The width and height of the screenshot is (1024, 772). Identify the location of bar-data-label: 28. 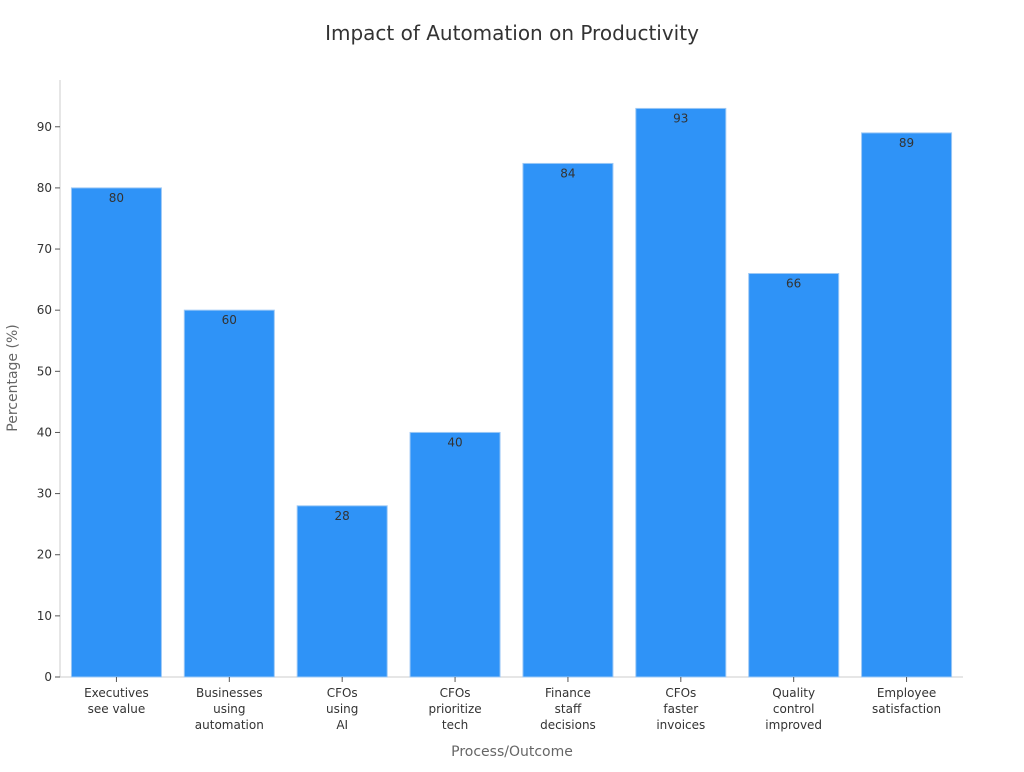
(342, 516).